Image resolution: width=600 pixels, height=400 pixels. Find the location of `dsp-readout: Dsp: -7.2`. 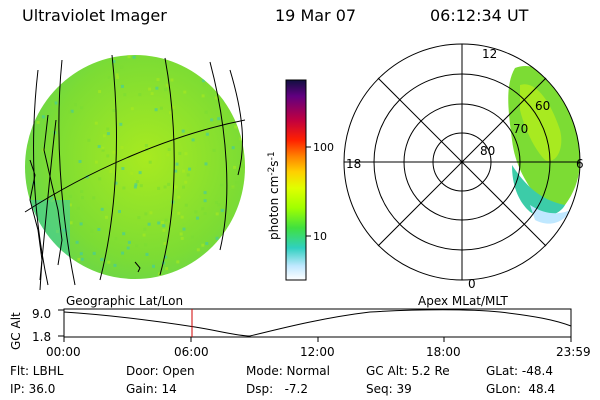

dsp-readout: Dsp: -7.2 is located at coordinates (277, 389).